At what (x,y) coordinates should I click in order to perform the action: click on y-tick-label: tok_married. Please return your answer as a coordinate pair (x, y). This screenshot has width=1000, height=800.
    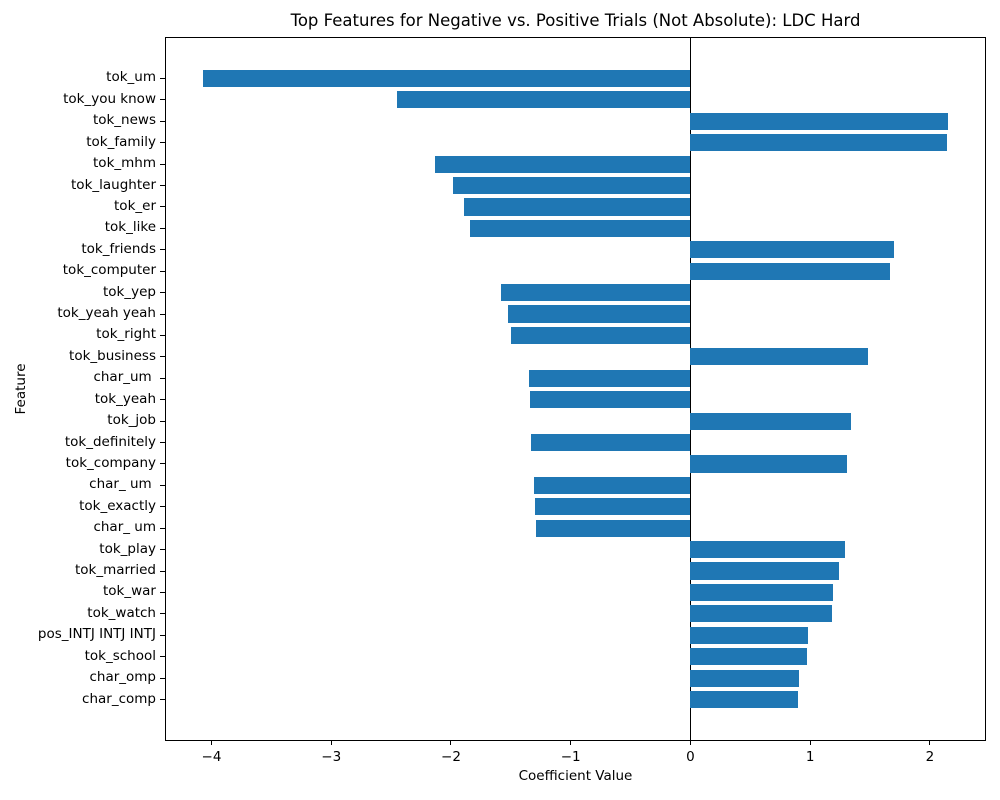
    Looking at the image, I should click on (115, 570).